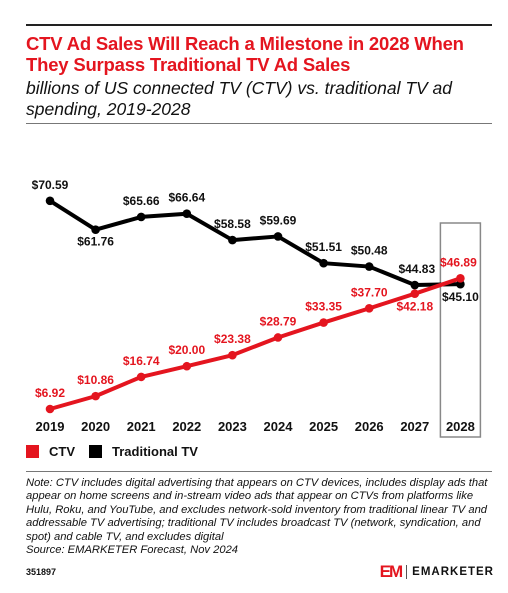  What do you see at coordinates (50, 393) in the screenshot?
I see `data-label-ctv: $6.92` at bounding box center [50, 393].